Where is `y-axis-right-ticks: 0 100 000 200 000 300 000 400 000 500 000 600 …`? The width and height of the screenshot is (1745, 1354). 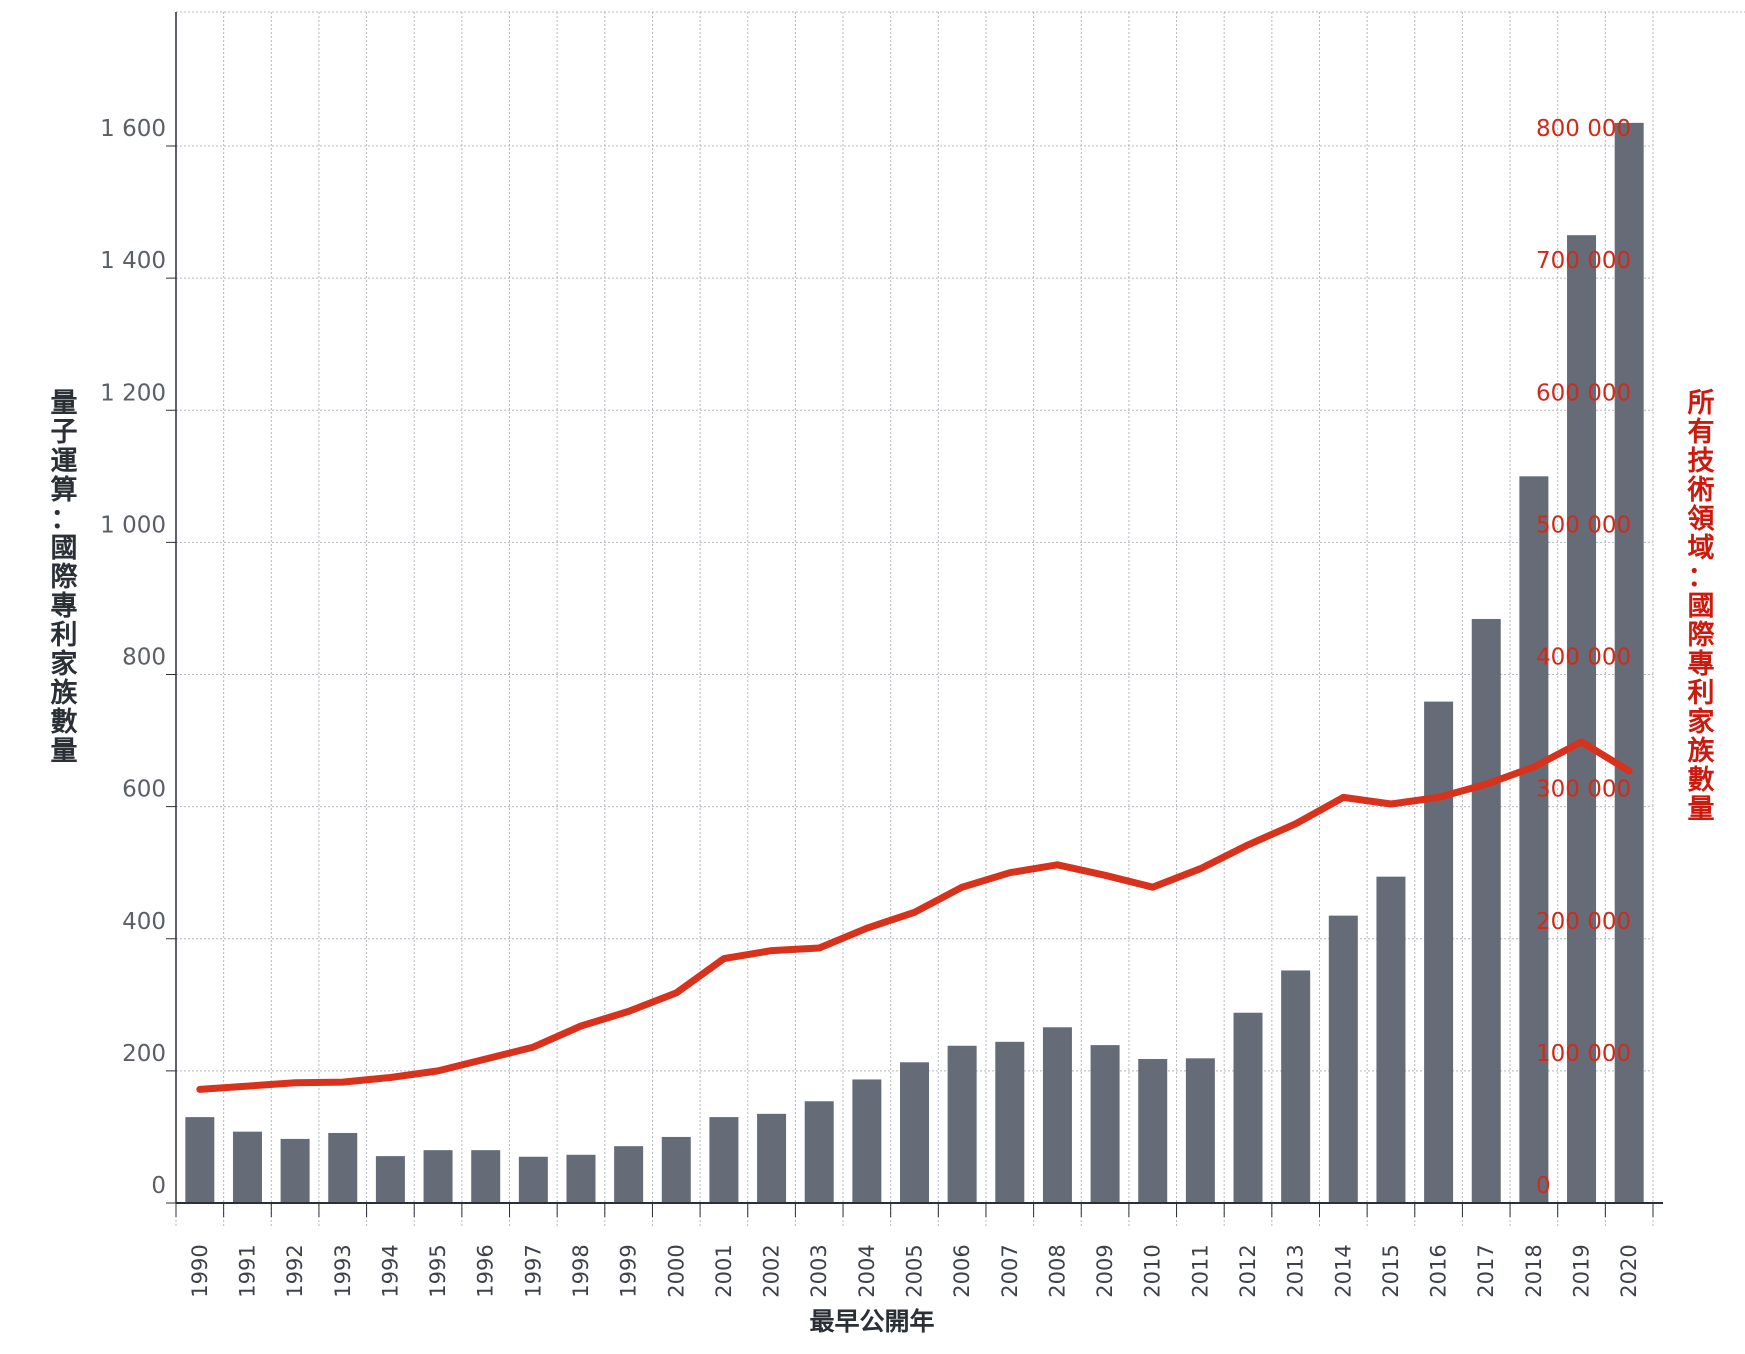 y-axis-right-ticks: 0 100 000 200 000 300 000 400 000 500 000 600 … is located at coordinates (1583, 657).